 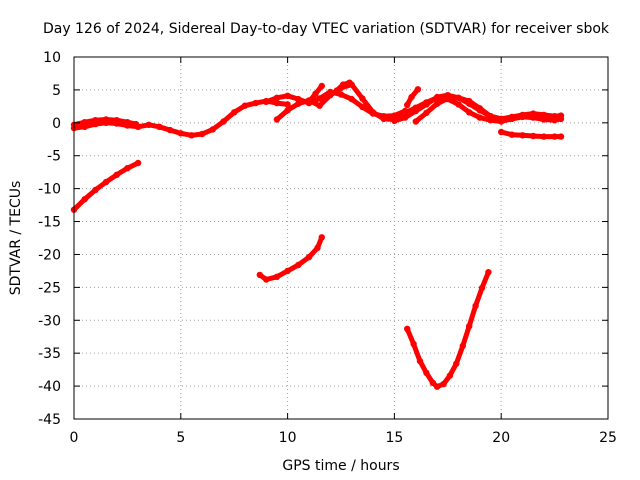 What do you see at coordinates (49, 223) in the screenshot?
I see `y-tick-label: -15` at bounding box center [49, 223].